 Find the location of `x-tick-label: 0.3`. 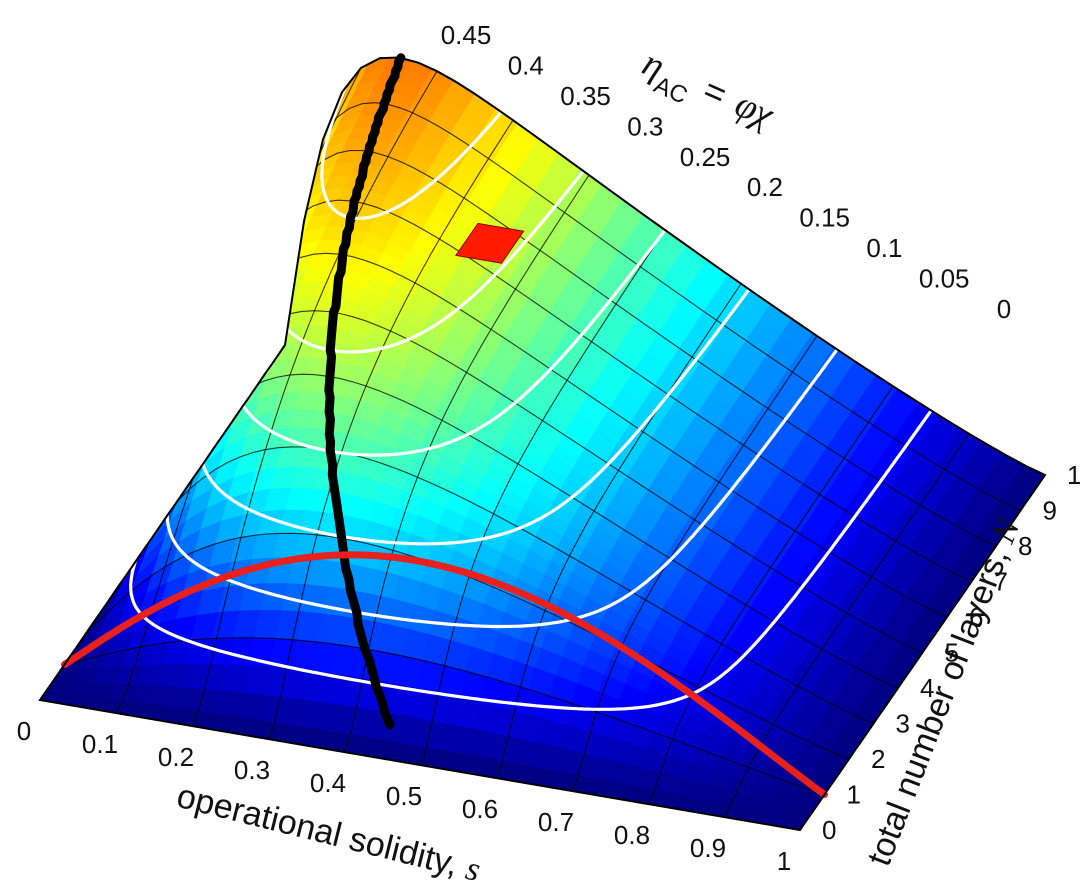

x-tick-label: 0.3 is located at coordinates (252, 770).